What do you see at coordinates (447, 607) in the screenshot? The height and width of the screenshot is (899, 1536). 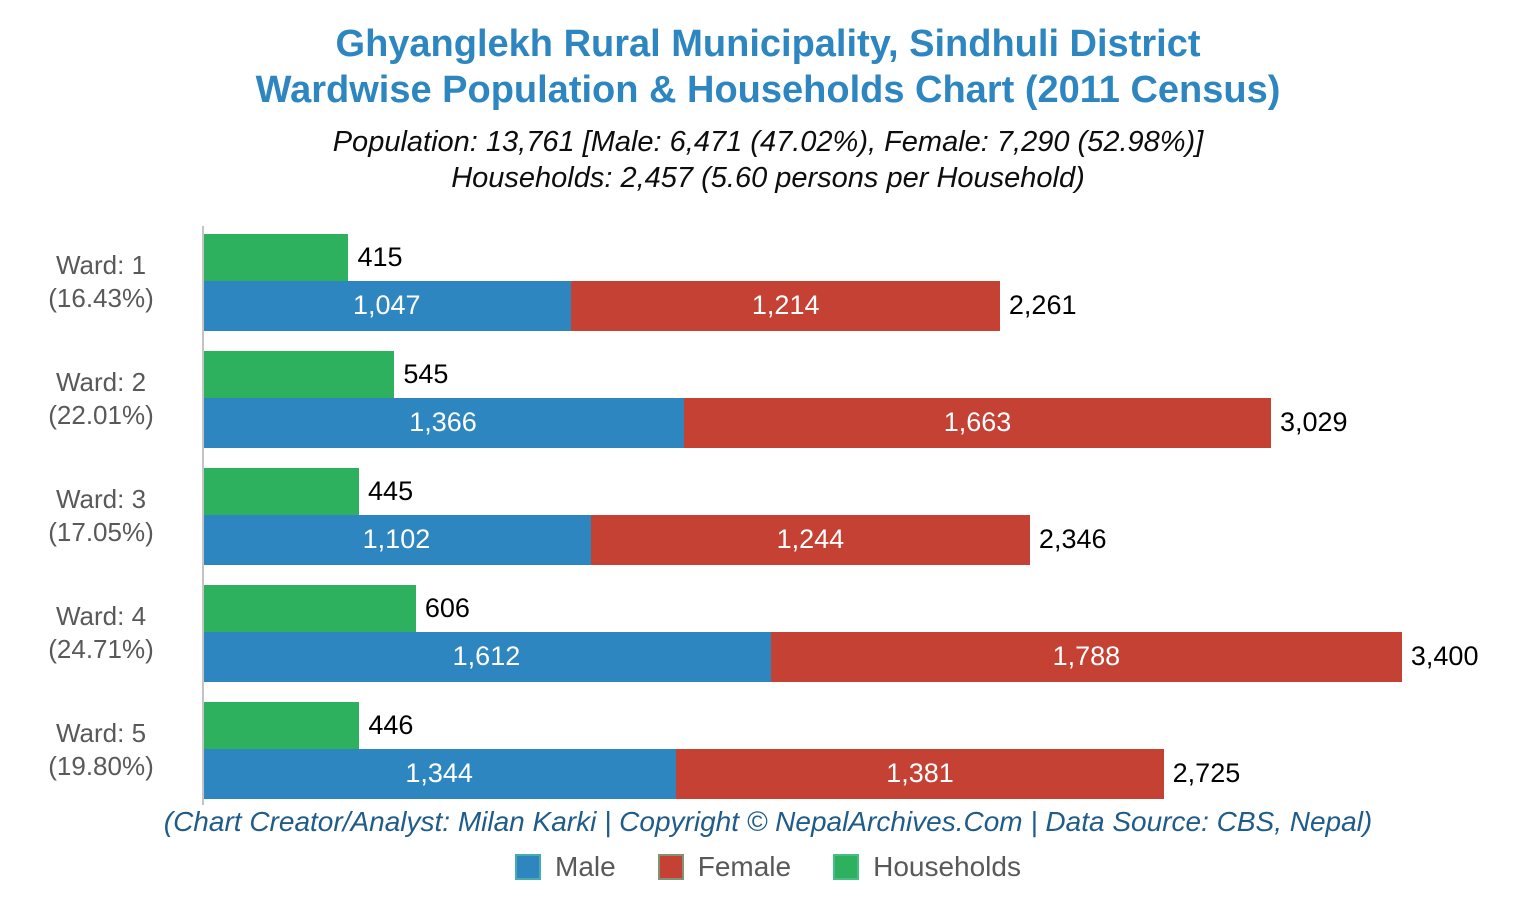 I see `ward-4-households-value: 606` at bounding box center [447, 607].